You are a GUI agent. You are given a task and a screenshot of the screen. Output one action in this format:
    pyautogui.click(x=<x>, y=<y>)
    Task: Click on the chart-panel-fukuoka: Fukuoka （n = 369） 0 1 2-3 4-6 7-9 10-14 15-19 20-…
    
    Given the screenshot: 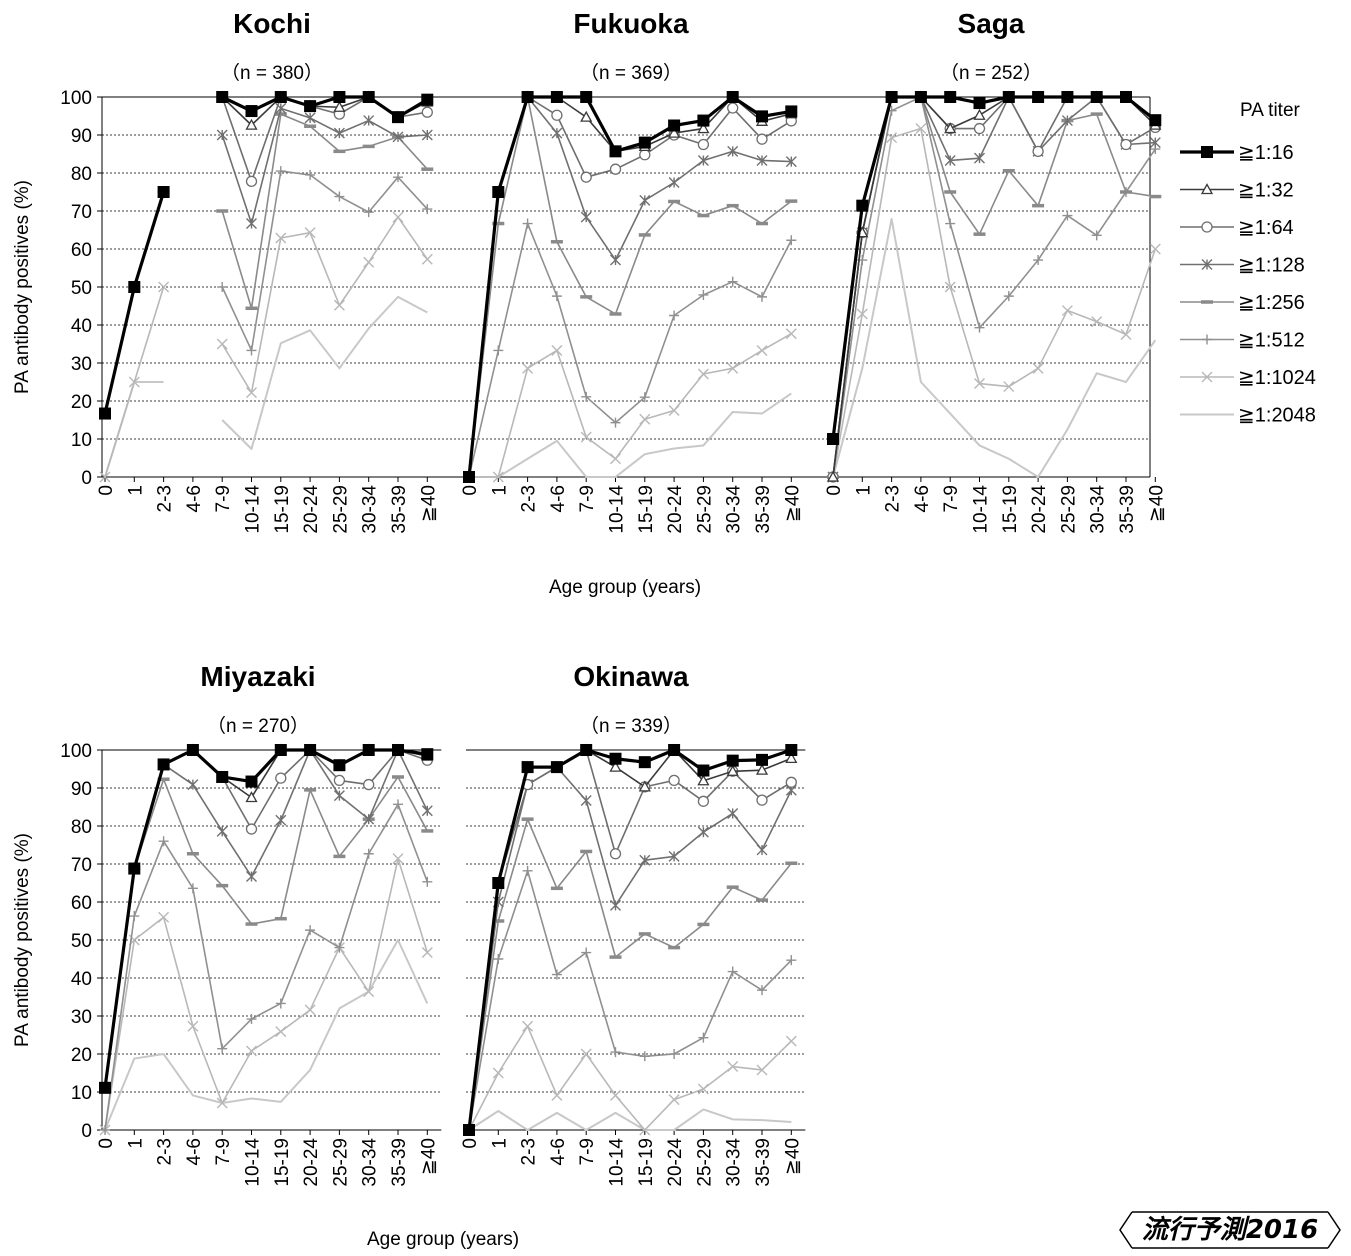 What is the action you would take?
    pyautogui.click(x=645, y=271)
    